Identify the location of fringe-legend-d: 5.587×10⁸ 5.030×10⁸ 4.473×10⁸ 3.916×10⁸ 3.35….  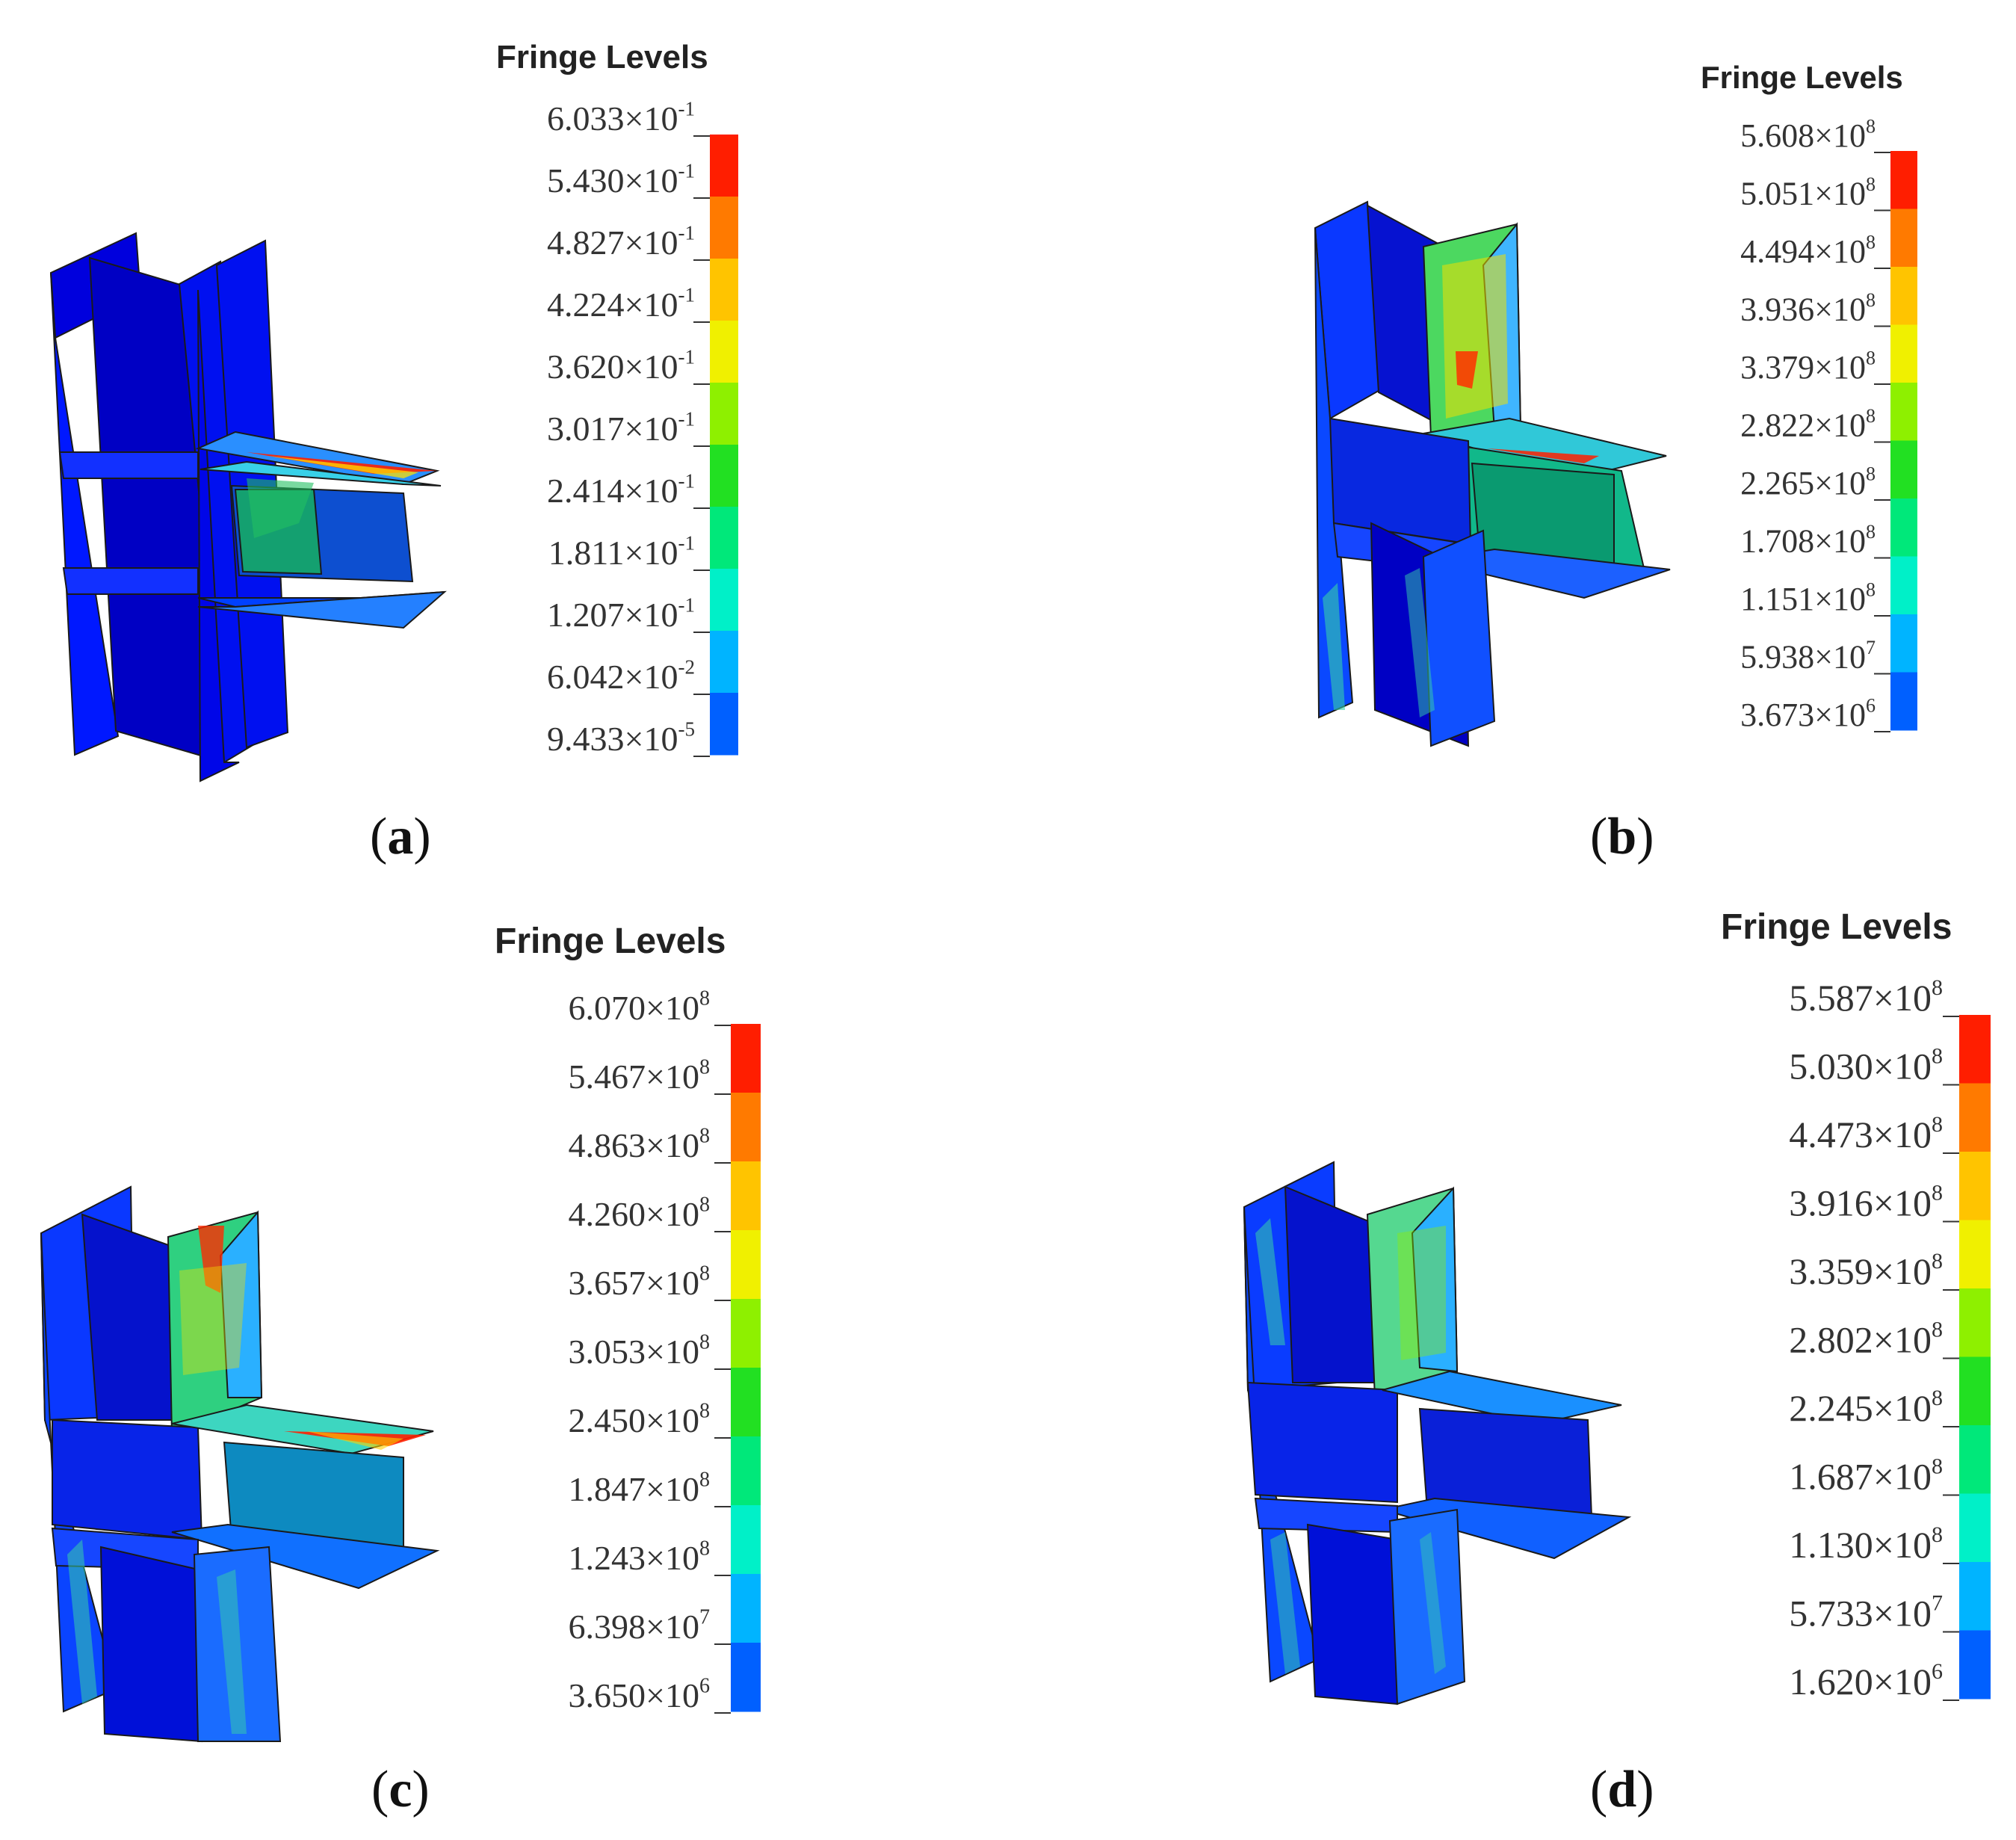
(1890, 1338).